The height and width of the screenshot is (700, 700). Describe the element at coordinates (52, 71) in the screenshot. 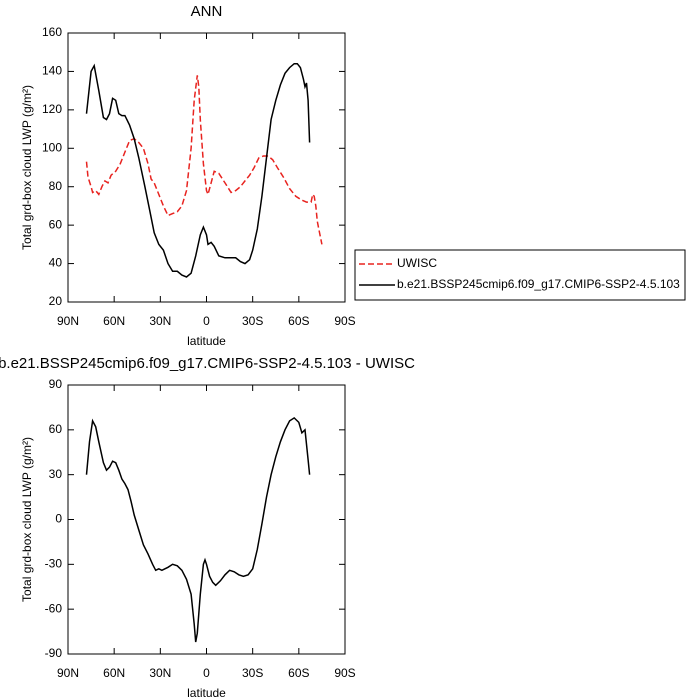

I see `y-tick-label: 140` at that location.